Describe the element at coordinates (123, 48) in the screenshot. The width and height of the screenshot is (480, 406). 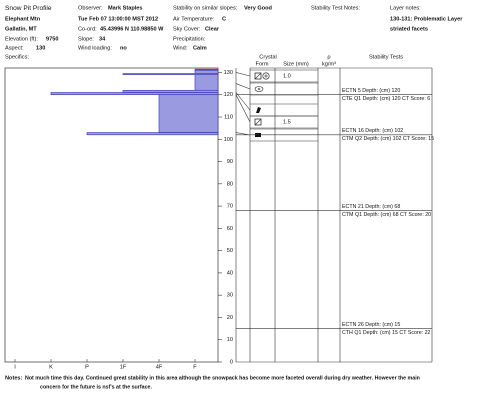
I see `field-value: no` at that location.